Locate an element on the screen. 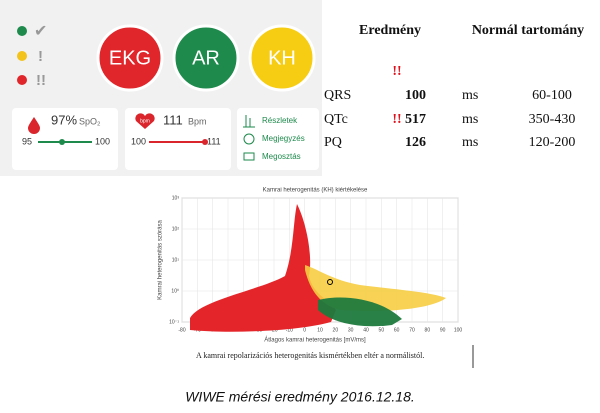 This screenshot has width=600, height=413. x-tick-label: -20 is located at coordinates (273, 330).